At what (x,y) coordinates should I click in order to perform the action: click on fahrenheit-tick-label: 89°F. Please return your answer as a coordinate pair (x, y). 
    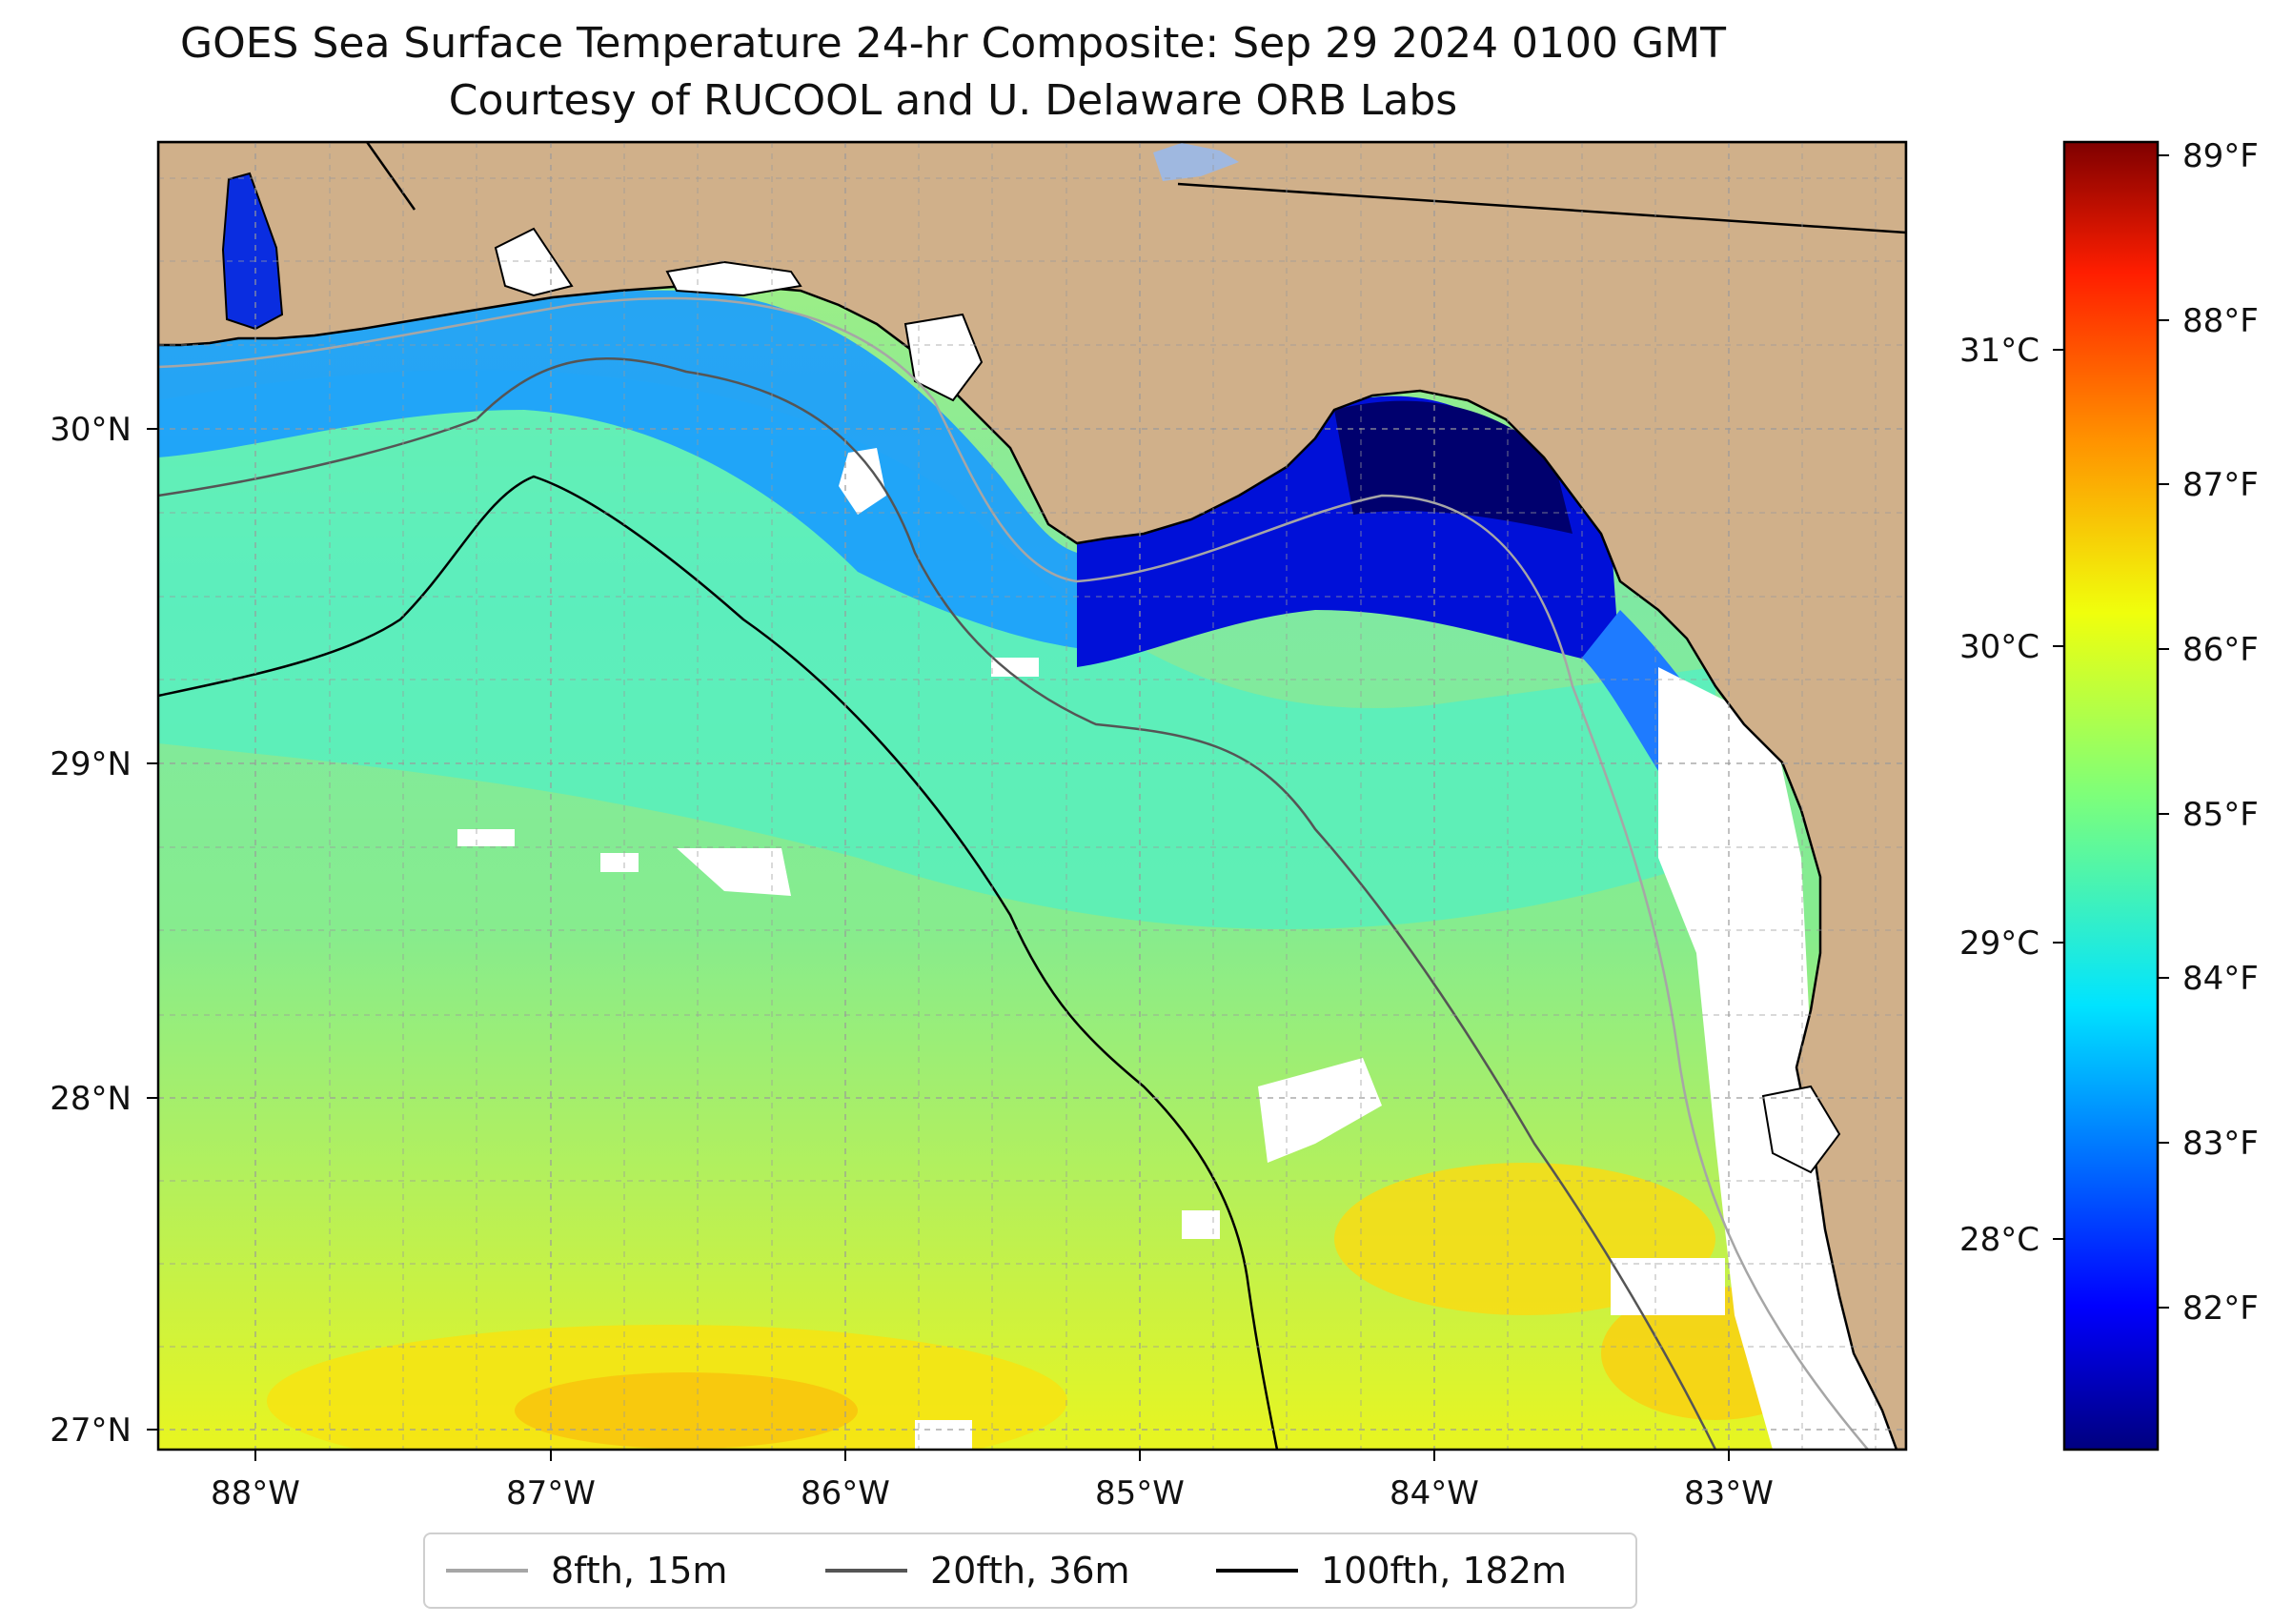
    Looking at the image, I should click on (2221, 156).